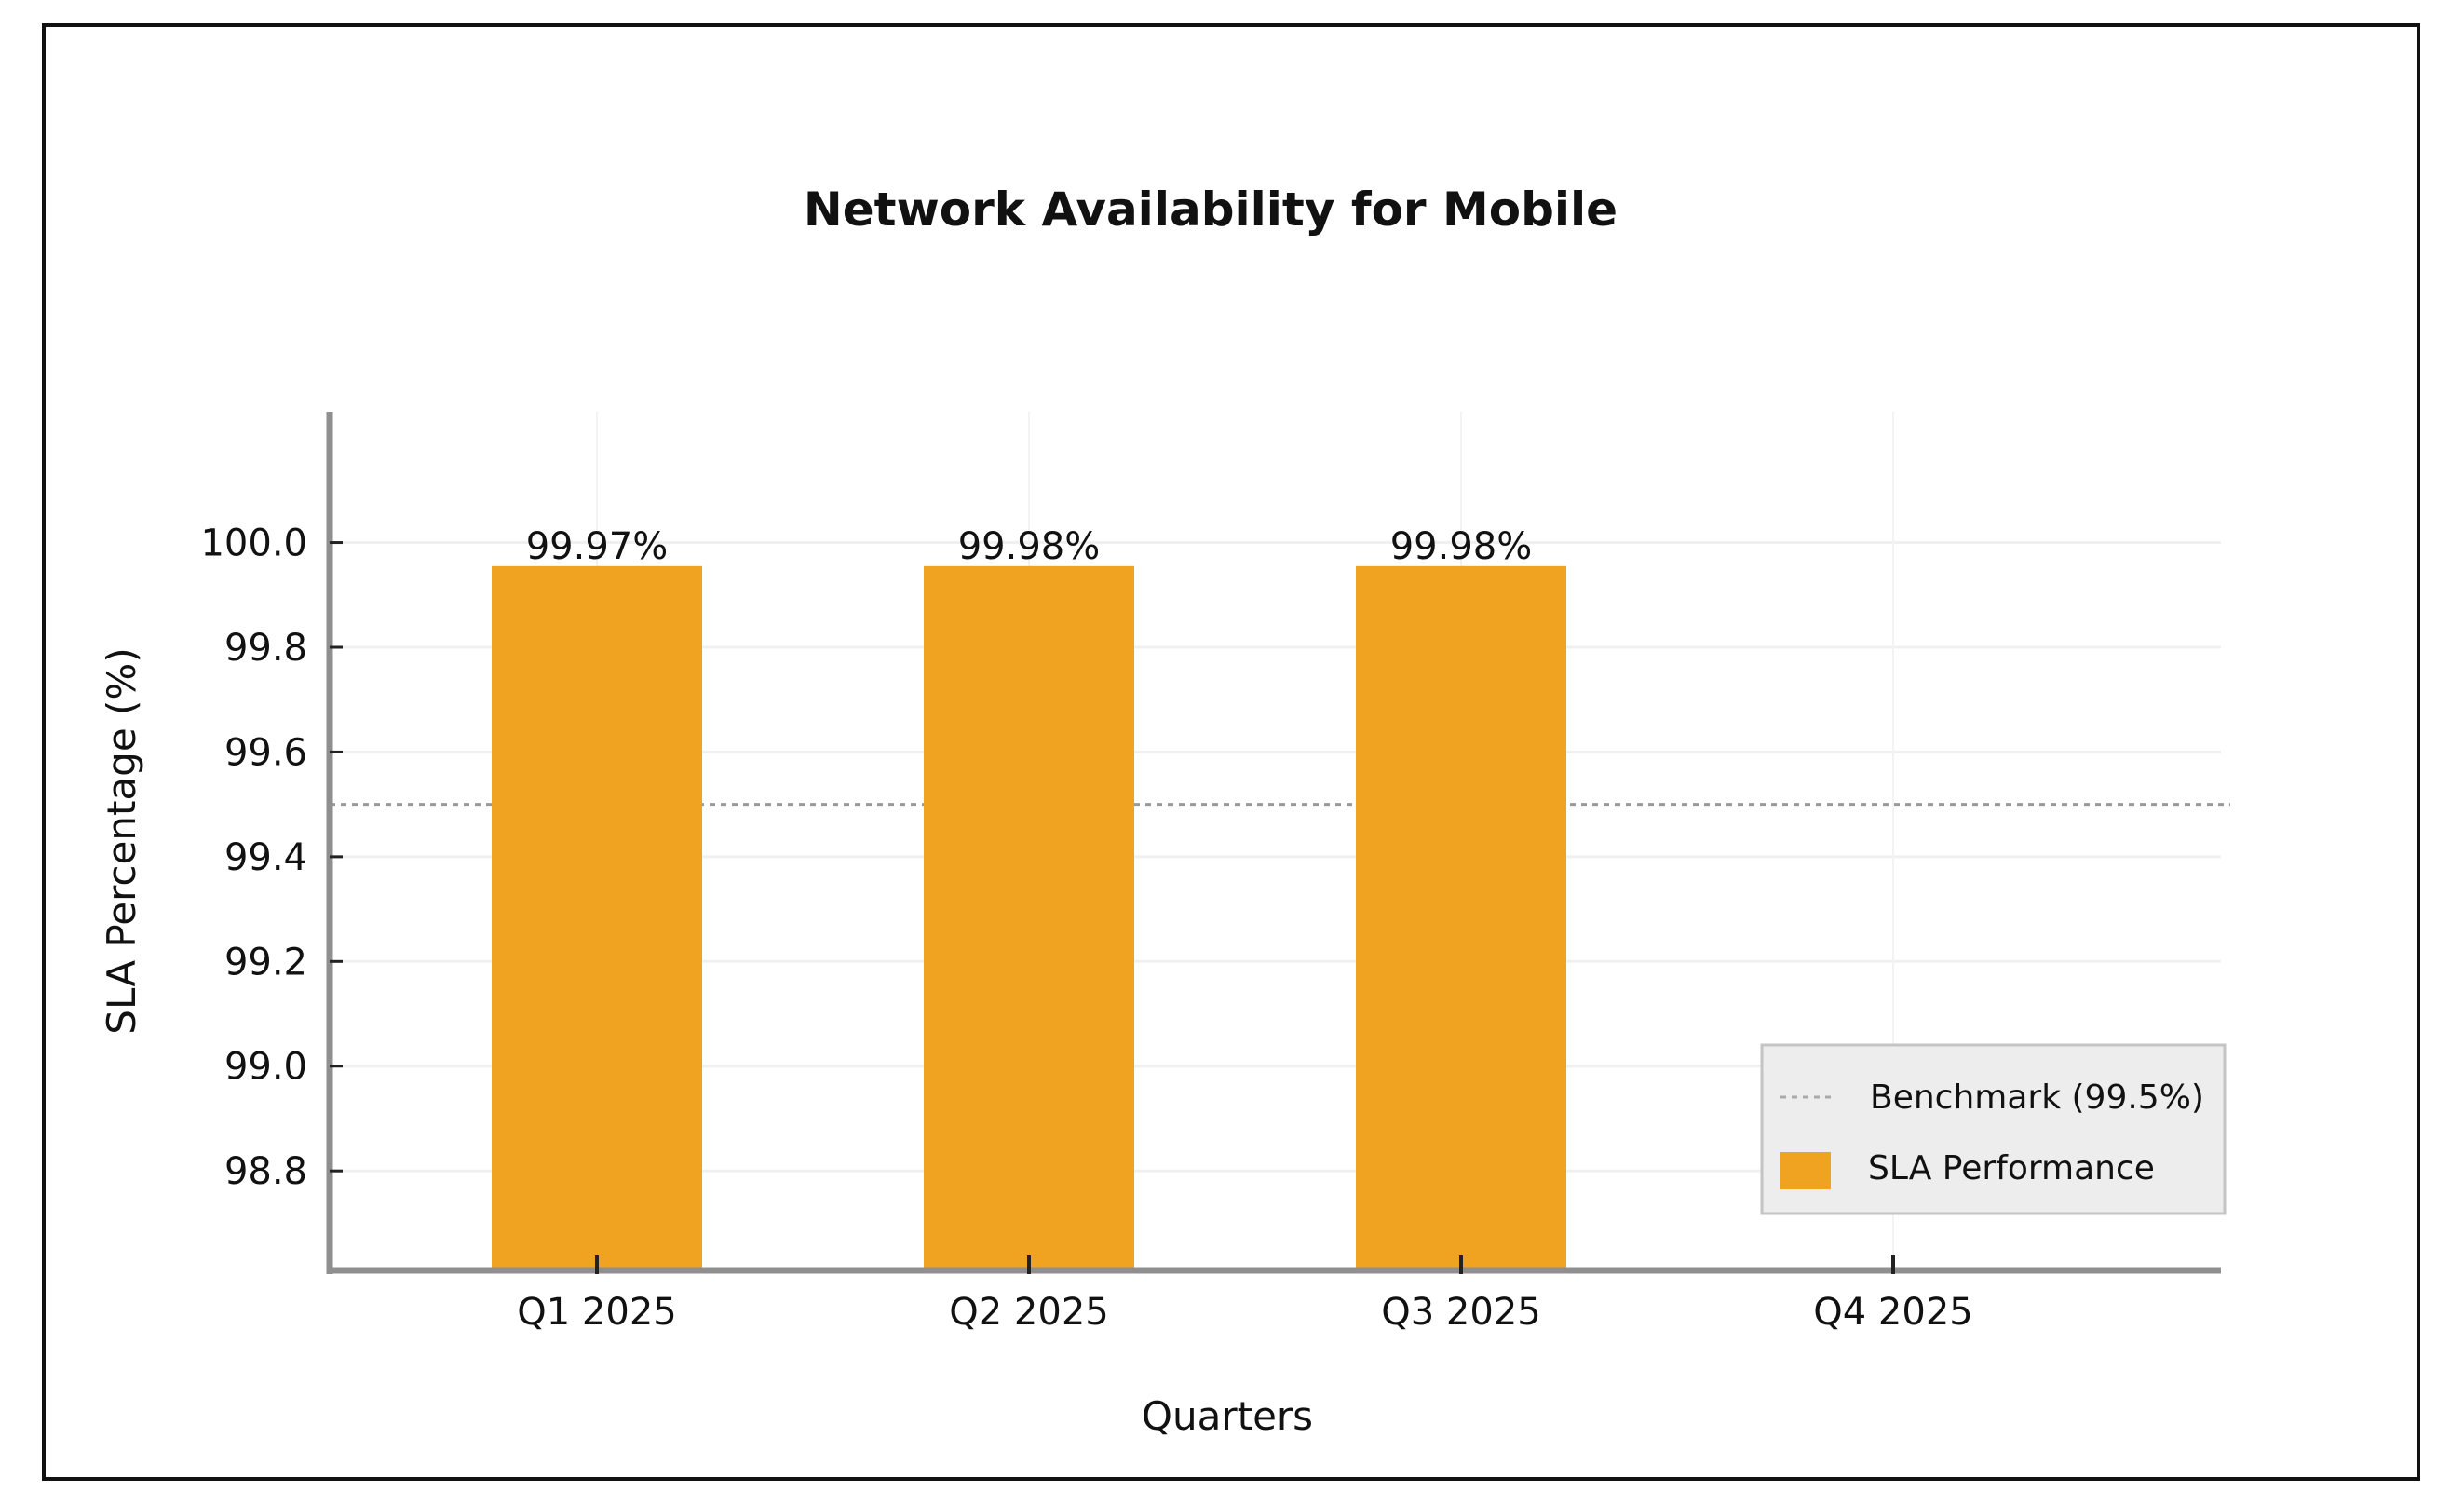 The width and height of the screenshot is (2464, 1506). I want to click on y-tick-label: 99.0, so click(265, 1067).